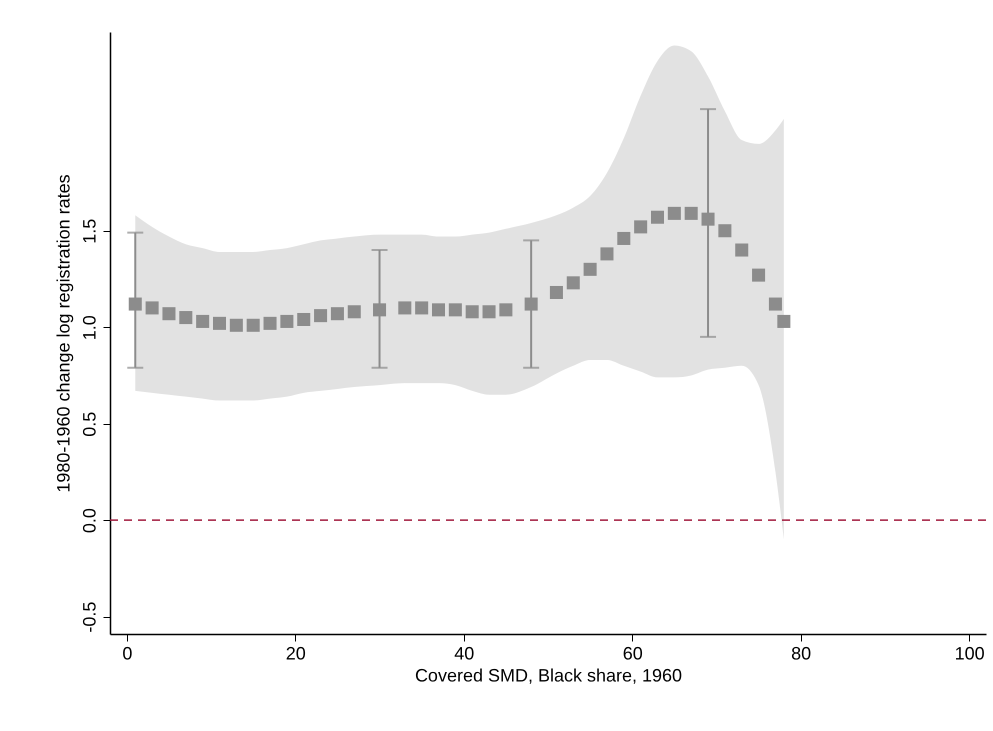 This screenshot has width=993, height=731. Describe the element at coordinates (90, 521) in the screenshot. I see `y-tick-label: 0.0` at that location.